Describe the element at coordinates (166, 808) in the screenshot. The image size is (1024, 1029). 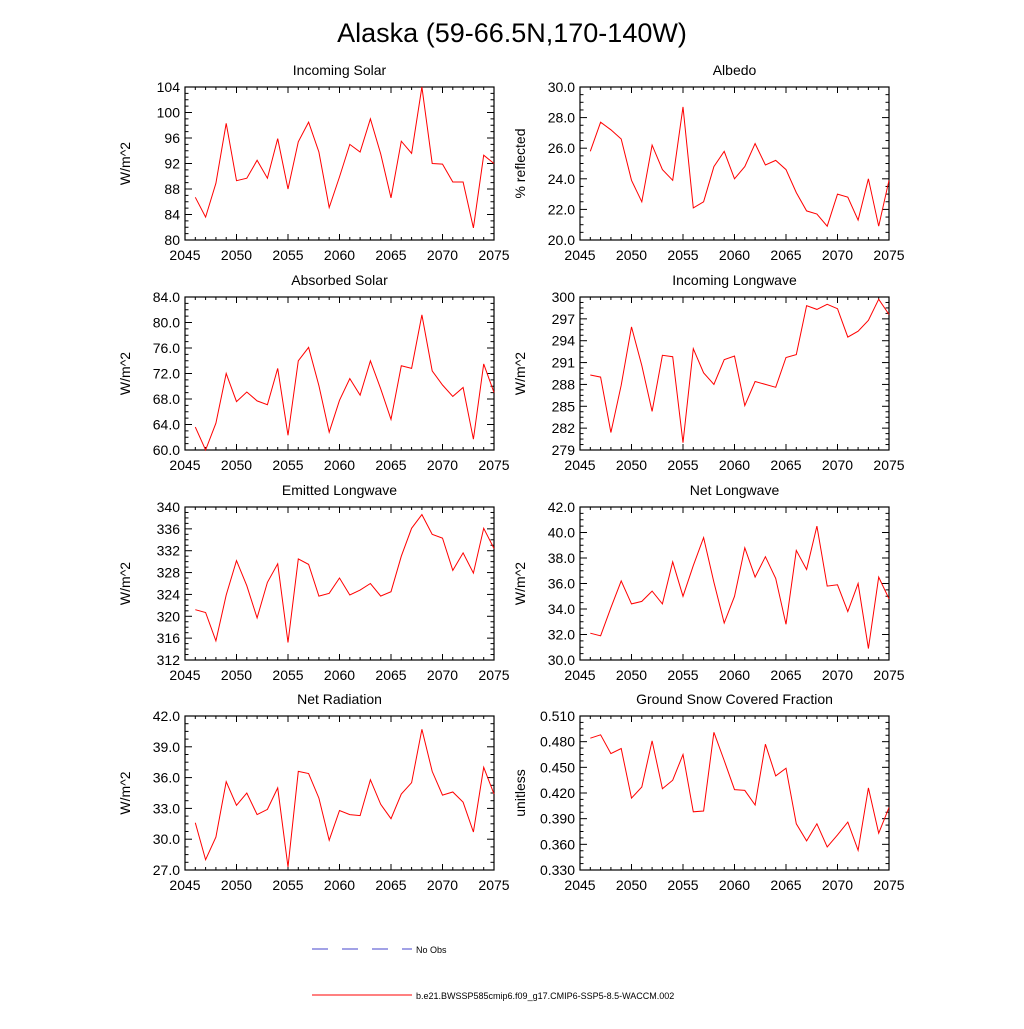
I see `y-tick-label: 33.0` at that location.